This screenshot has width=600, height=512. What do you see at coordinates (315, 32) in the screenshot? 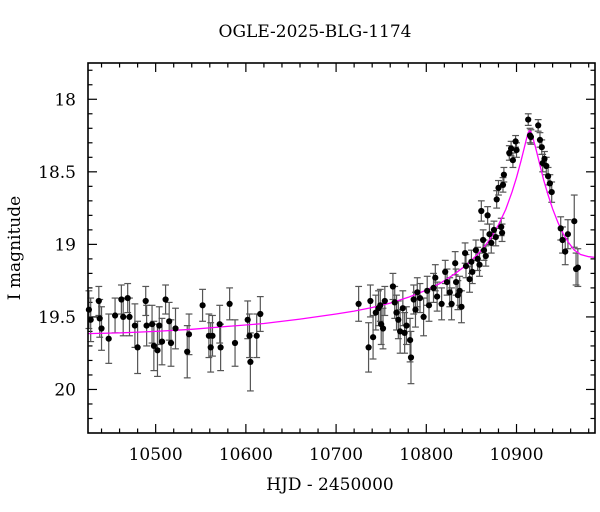
I see `plot-title: OGLE-2025-BLG-1174` at bounding box center [315, 32].